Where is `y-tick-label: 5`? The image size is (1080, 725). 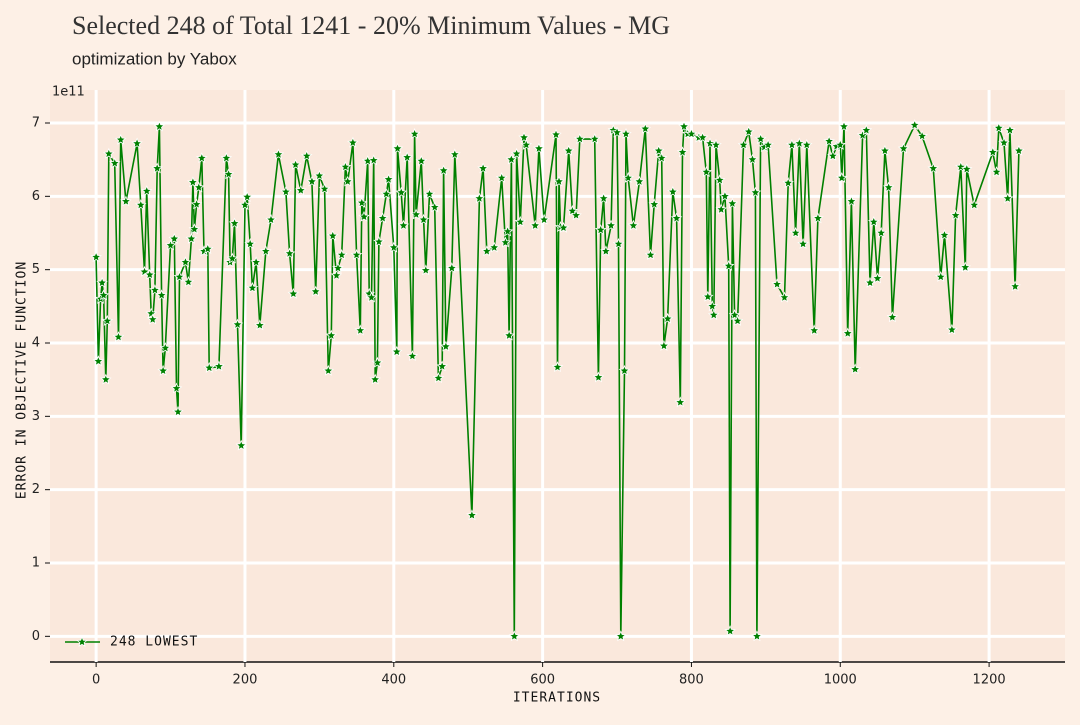
y-tick-label: 5 is located at coordinates (36, 269).